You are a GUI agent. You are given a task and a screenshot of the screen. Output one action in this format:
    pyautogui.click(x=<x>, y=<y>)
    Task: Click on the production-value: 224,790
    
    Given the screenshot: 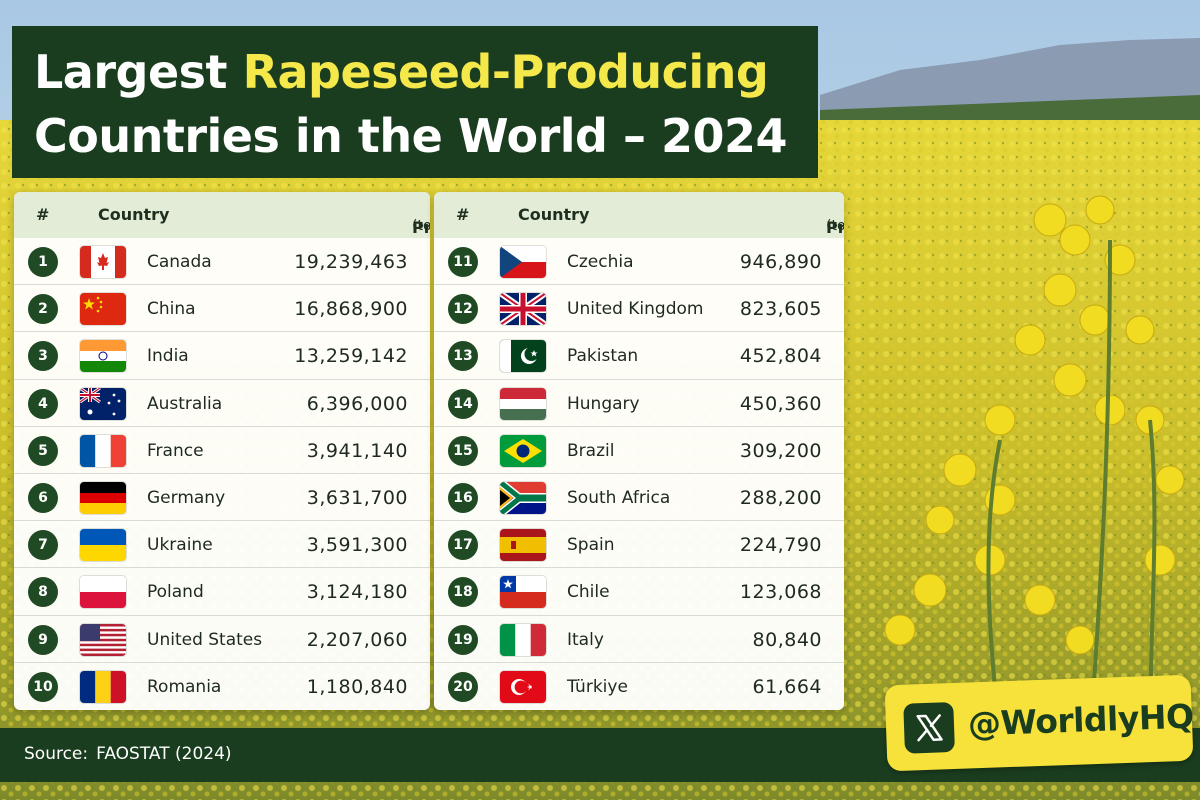 What is the action you would take?
    pyautogui.click(x=780, y=545)
    